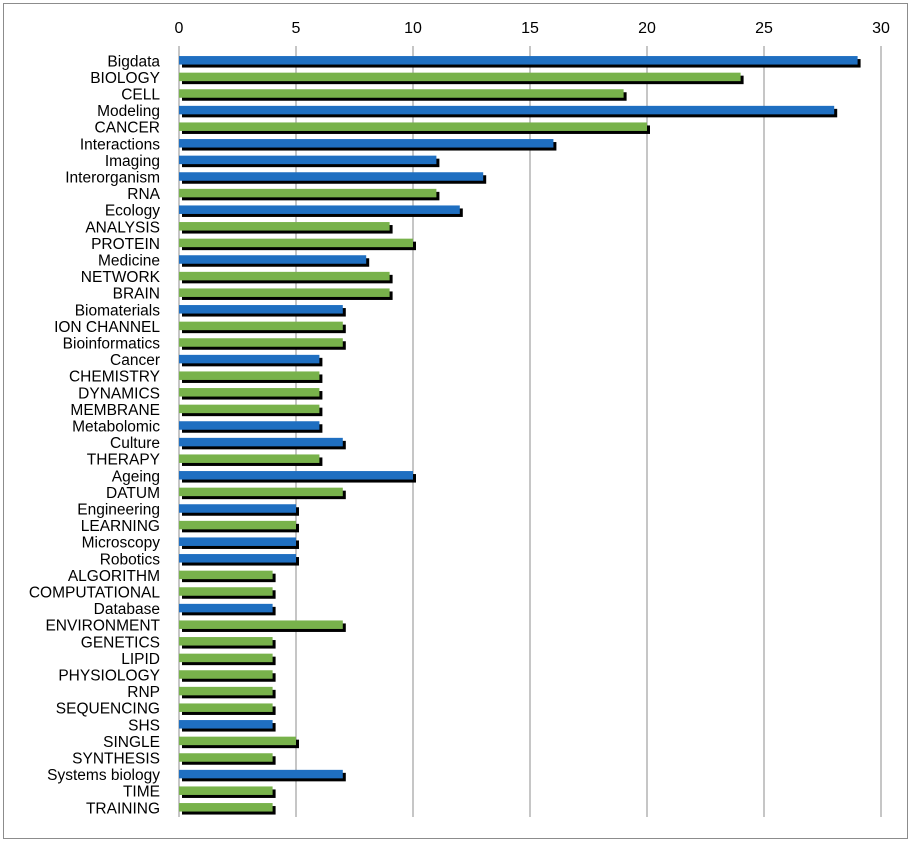  What do you see at coordinates (237, 525) in the screenshot?
I see `bar-learning` at bounding box center [237, 525].